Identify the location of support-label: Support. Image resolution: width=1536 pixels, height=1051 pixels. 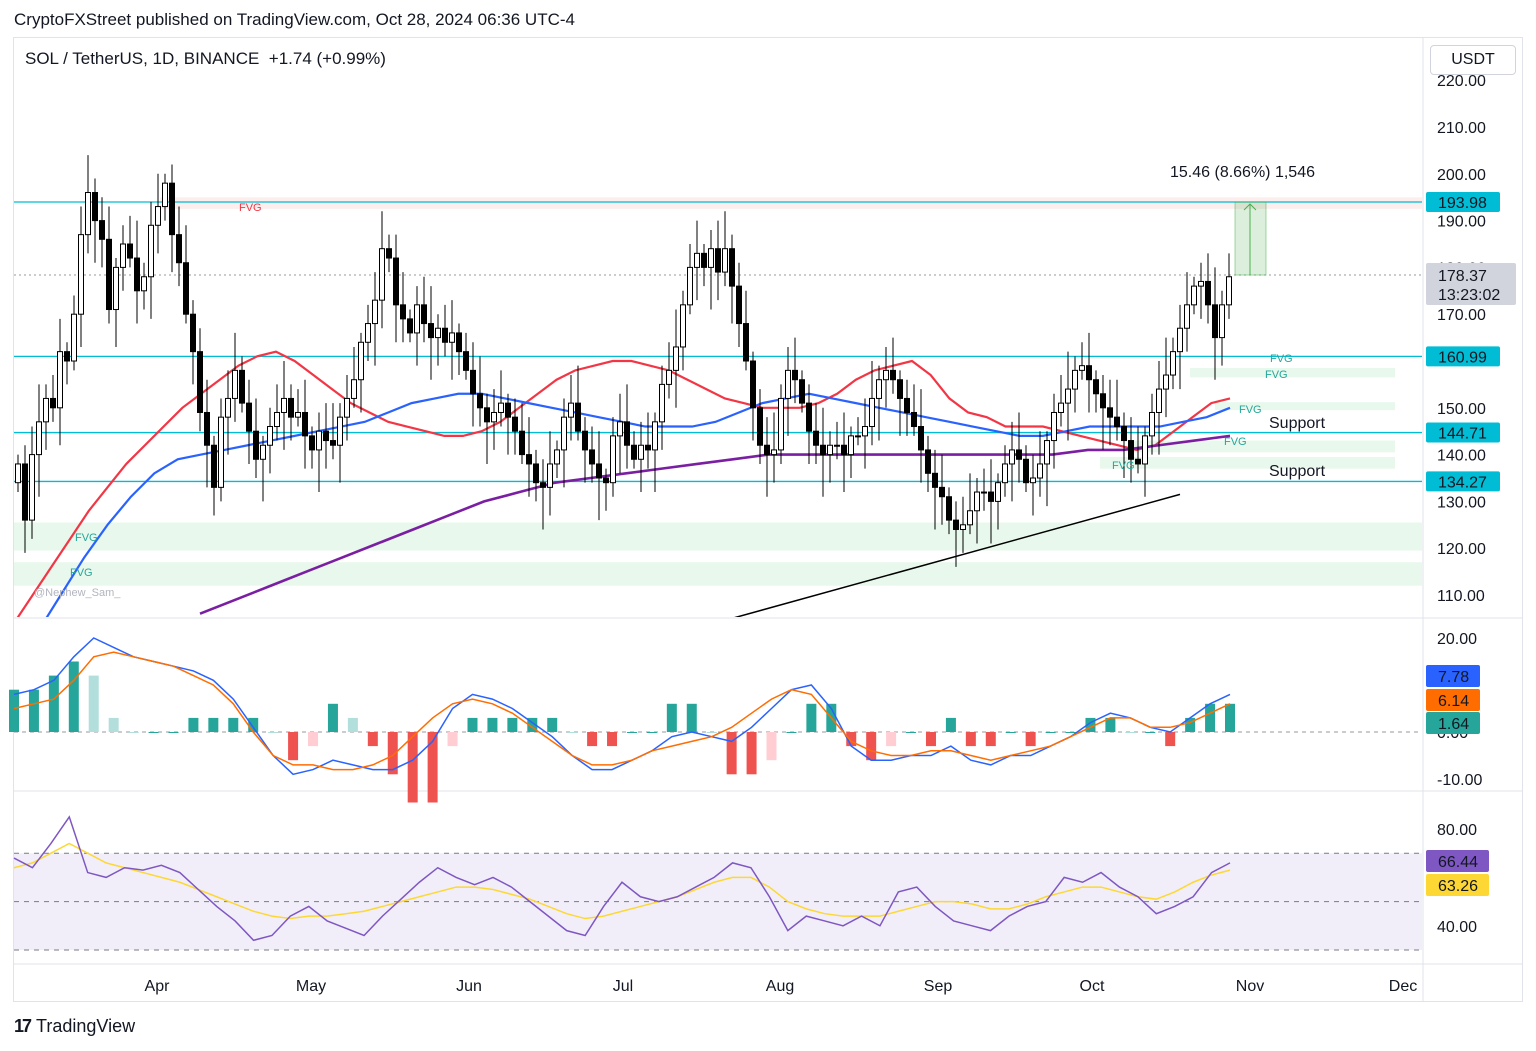
(1297, 423).